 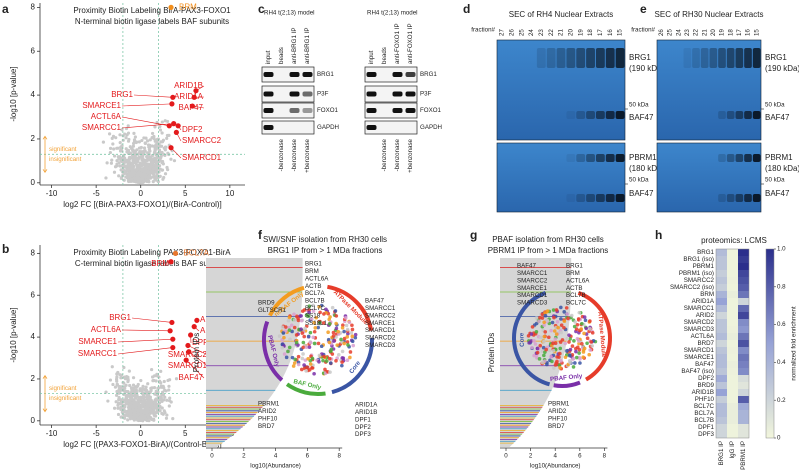 What do you see at coordinates (288, 94) in the screenshot?
I see `blot-frame` at bounding box center [288, 94].